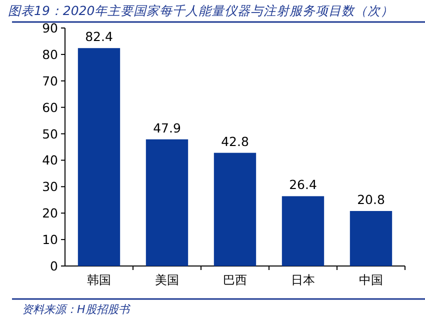 The image size is (425, 333). I want to click on y-tick-label: 80, so click(50, 54).